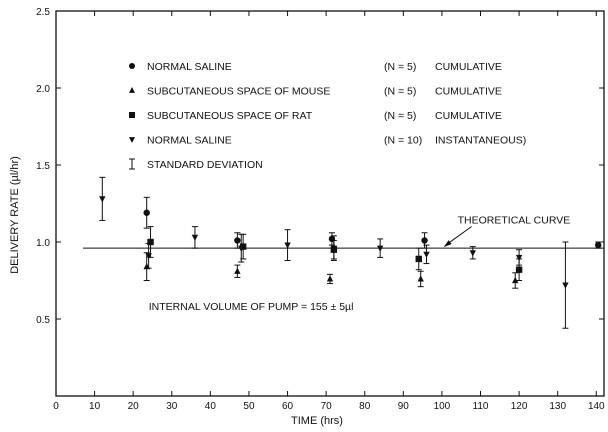 This screenshot has width=608, height=432. What do you see at coordinates (56, 406) in the screenshot?
I see `x-tick-label: 0` at bounding box center [56, 406].